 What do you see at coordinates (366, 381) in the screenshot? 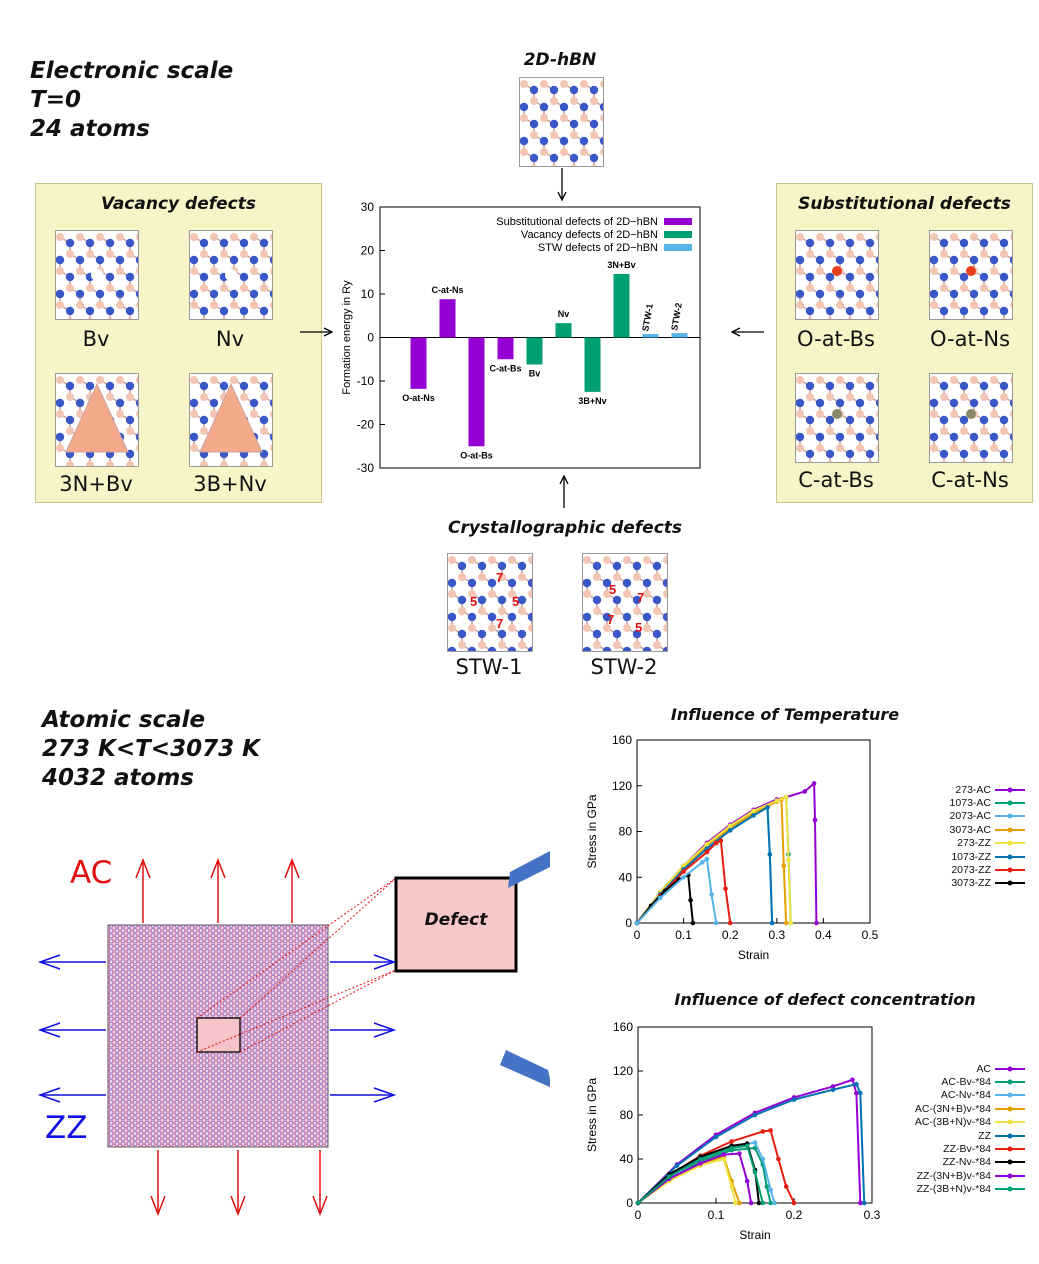
I see `y-tick-label: -10` at bounding box center [366, 381].